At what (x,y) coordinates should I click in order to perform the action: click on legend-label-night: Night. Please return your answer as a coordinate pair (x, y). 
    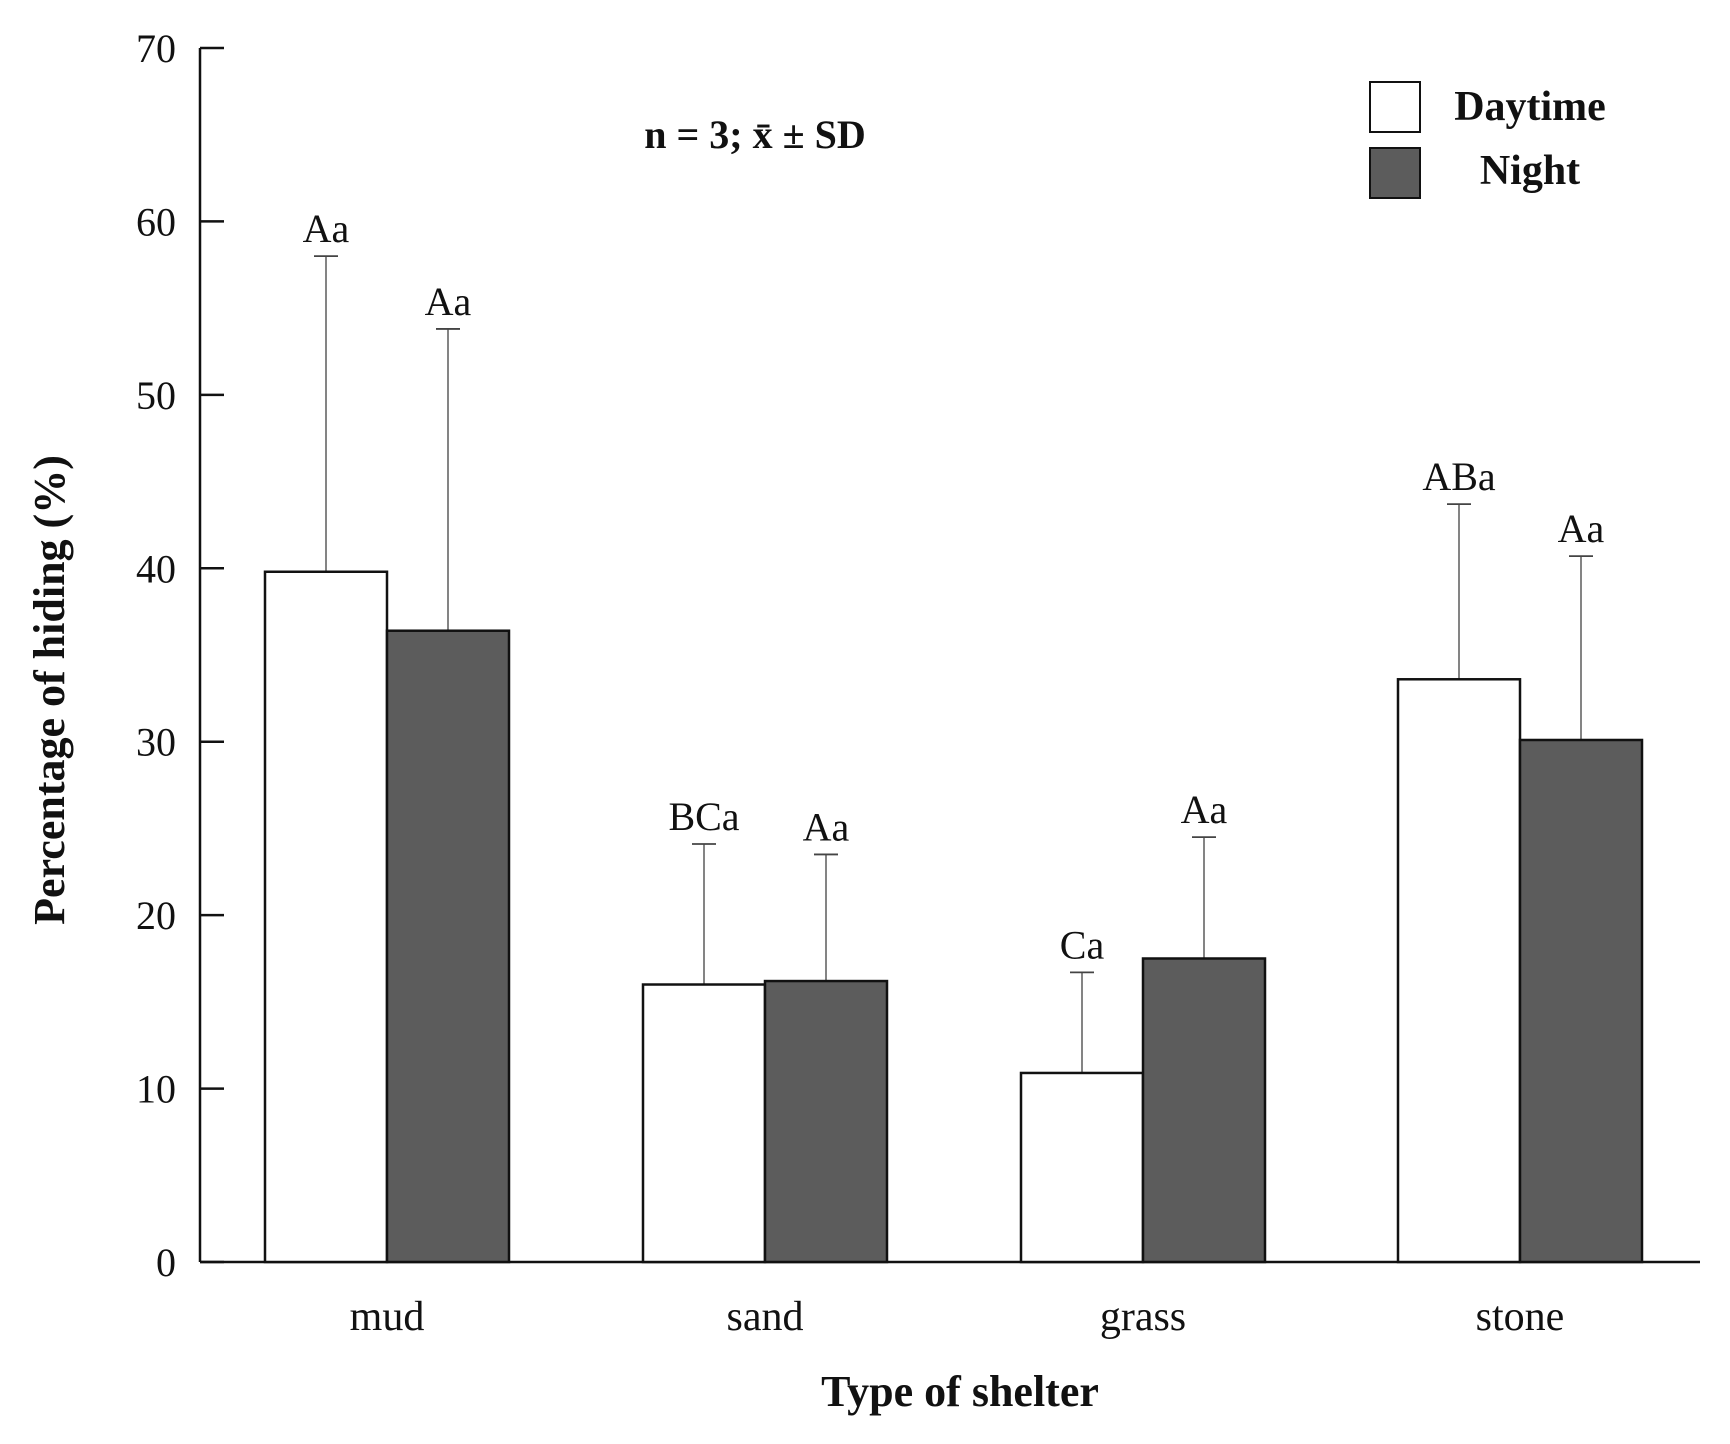
    Looking at the image, I should click on (1530, 171).